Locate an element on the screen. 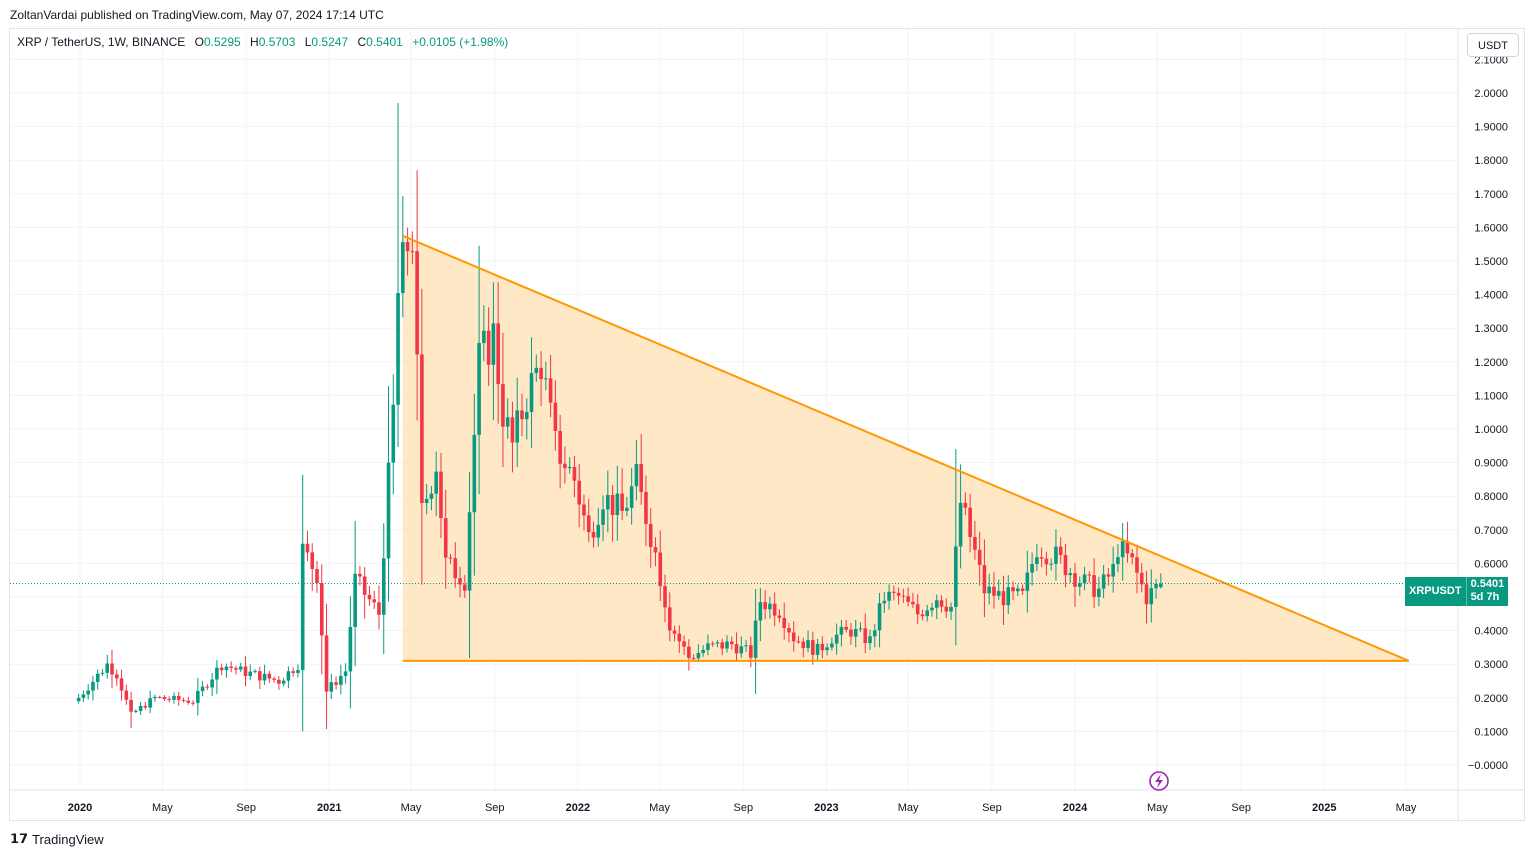  footer-brand: 𝟭𝟳 TradingView is located at coordinates (57, 839).